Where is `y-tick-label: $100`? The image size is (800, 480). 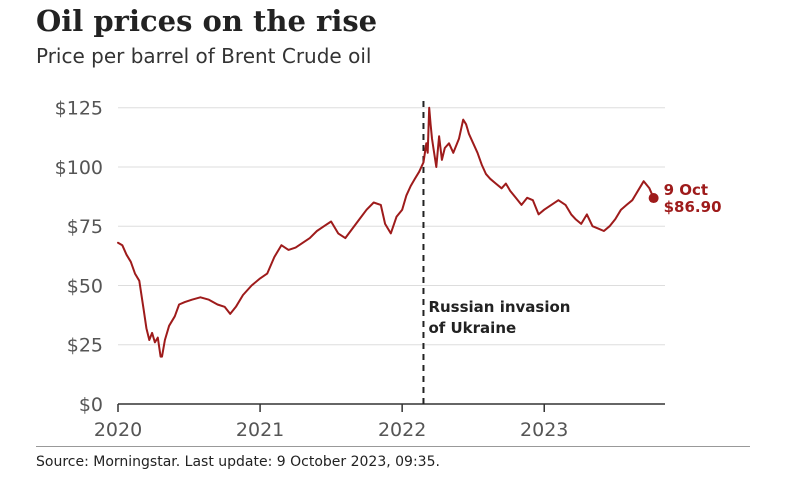 y-tick-label: $100 is located at coordinates (79, 168).